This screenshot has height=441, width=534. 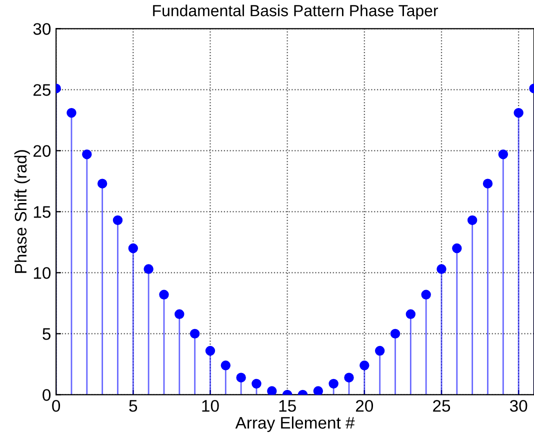 What do you see at coordinates (42, 90) in the screenshot?
I see `y-tick-label: 25` at bounding box center [42, 90].